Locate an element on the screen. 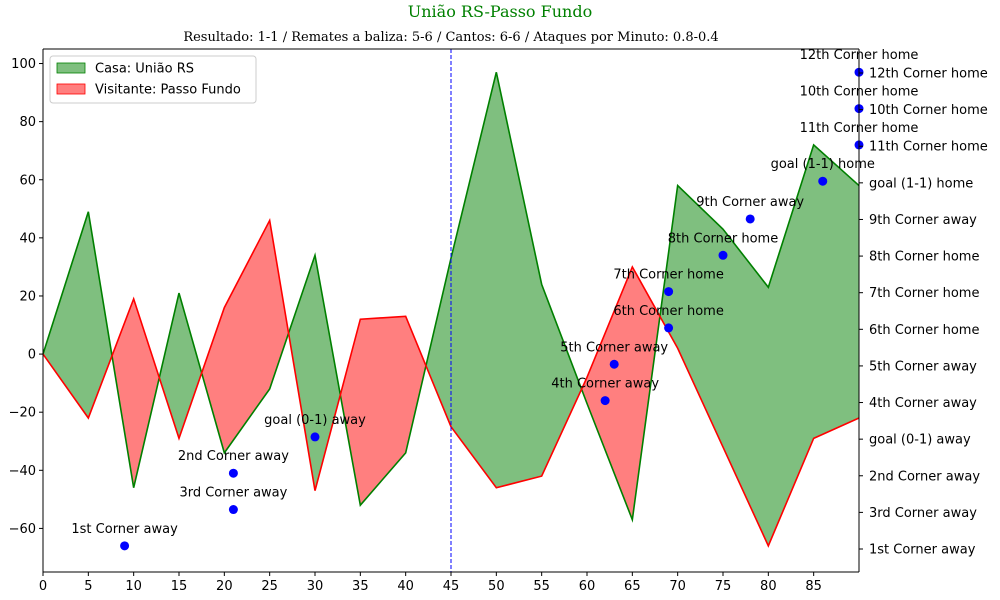 The height and width of the screenshot is (600, 1000). x-tick-label-55: 55 is located at coordinates (541, 586).